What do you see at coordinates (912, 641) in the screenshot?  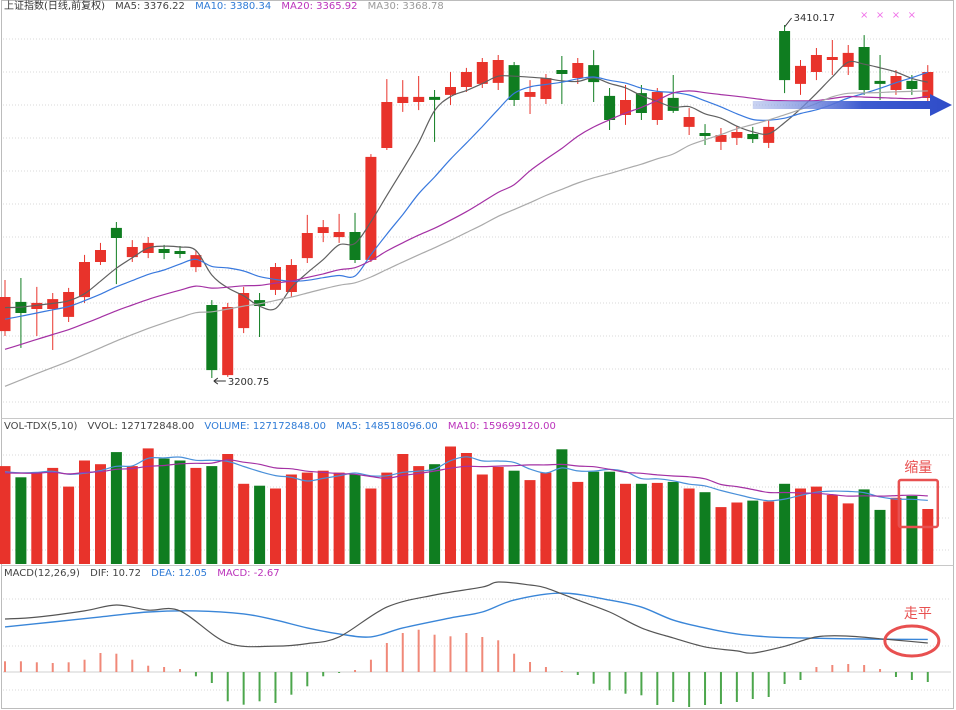 I see `flatten-ellipse` at bounding box center [912, 641].